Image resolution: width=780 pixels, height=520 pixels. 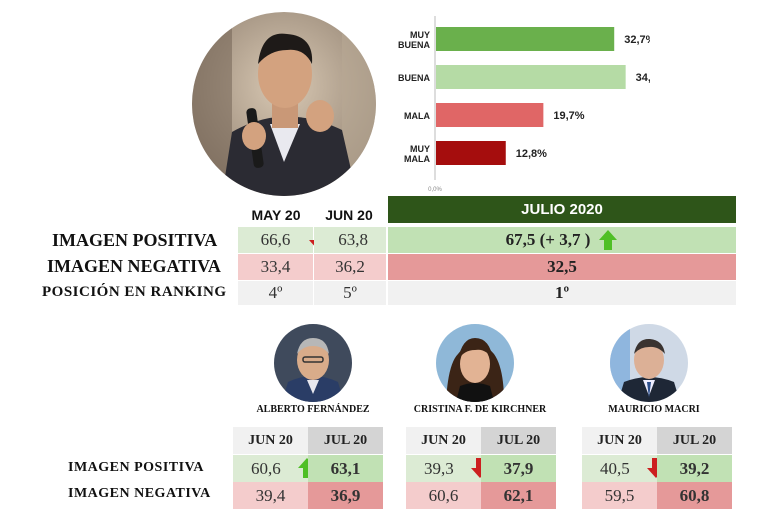 I want to click on compare-label-negativa: IMAGEN NEGATIVA, so click(x=139, y=493).